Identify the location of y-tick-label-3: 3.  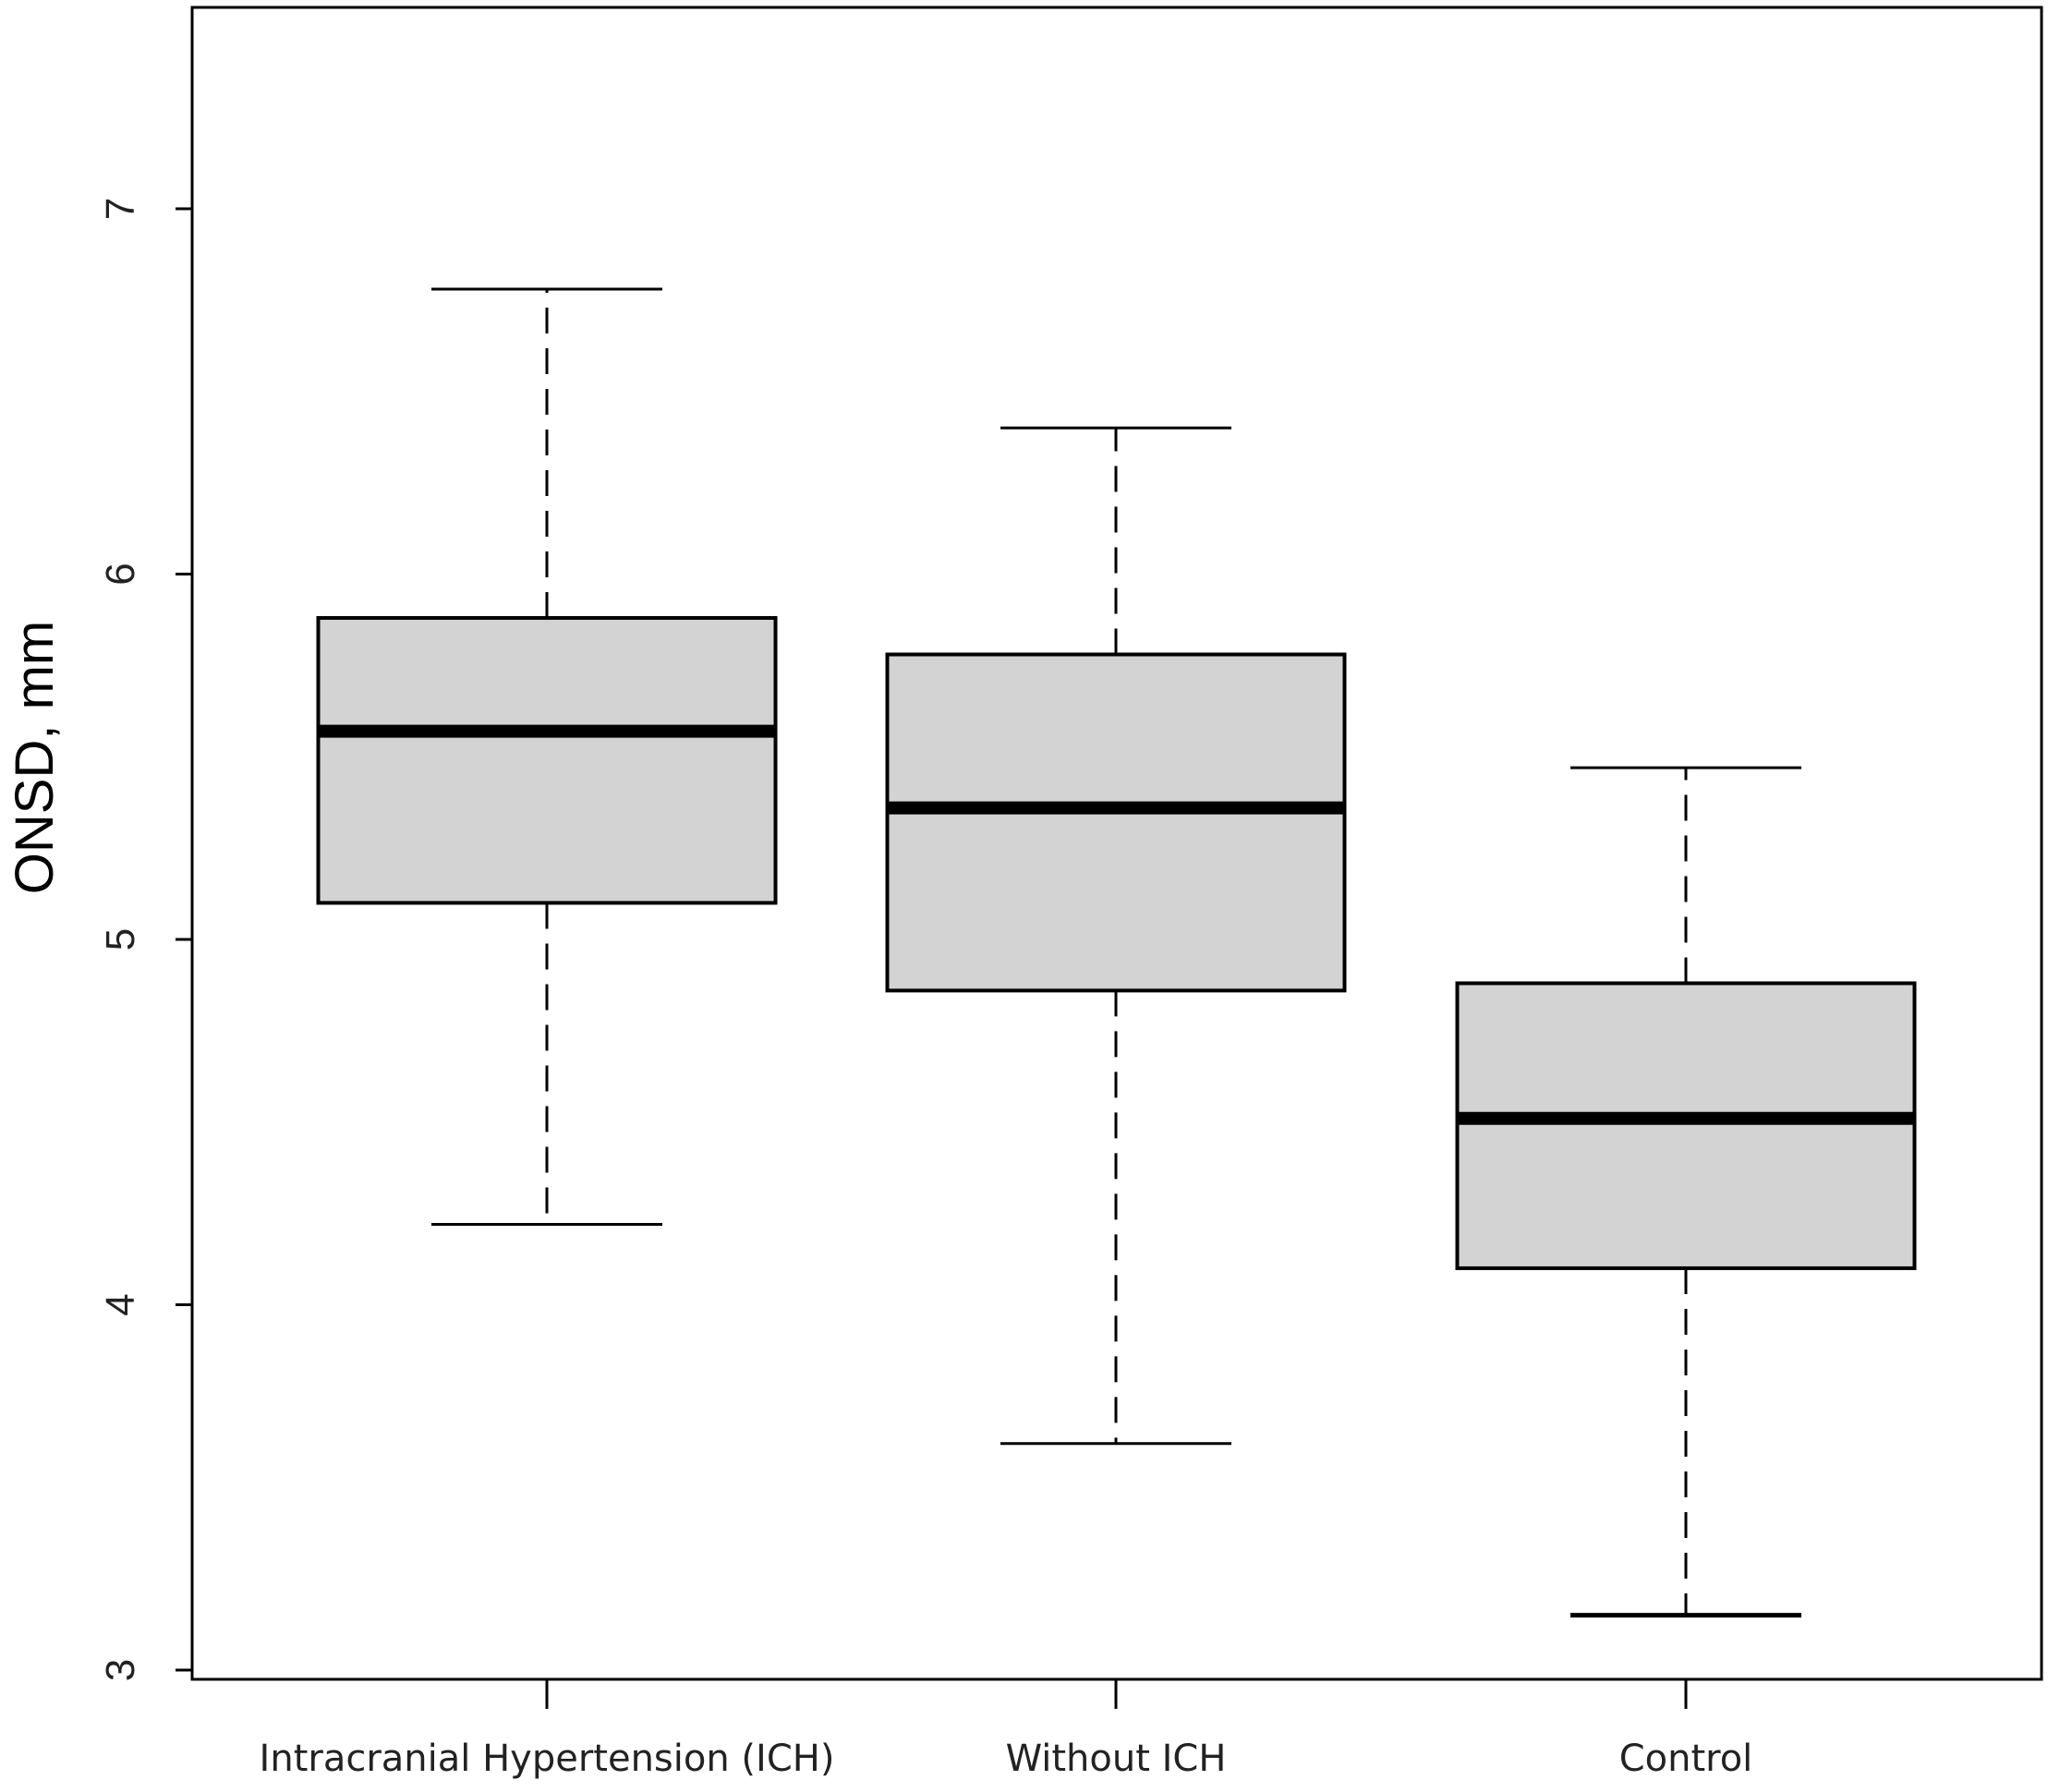
(120, 1670).